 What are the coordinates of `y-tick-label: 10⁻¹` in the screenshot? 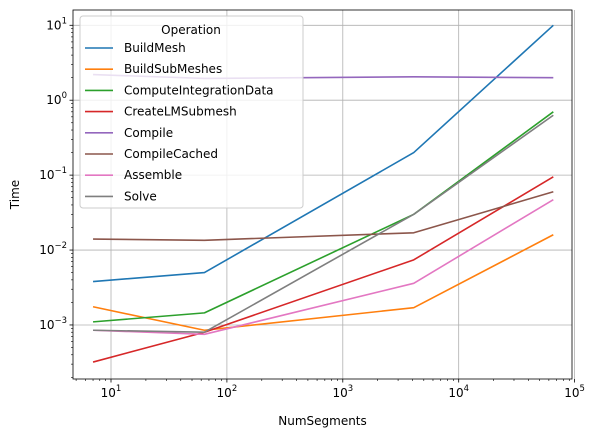 It's located at (53, 174).